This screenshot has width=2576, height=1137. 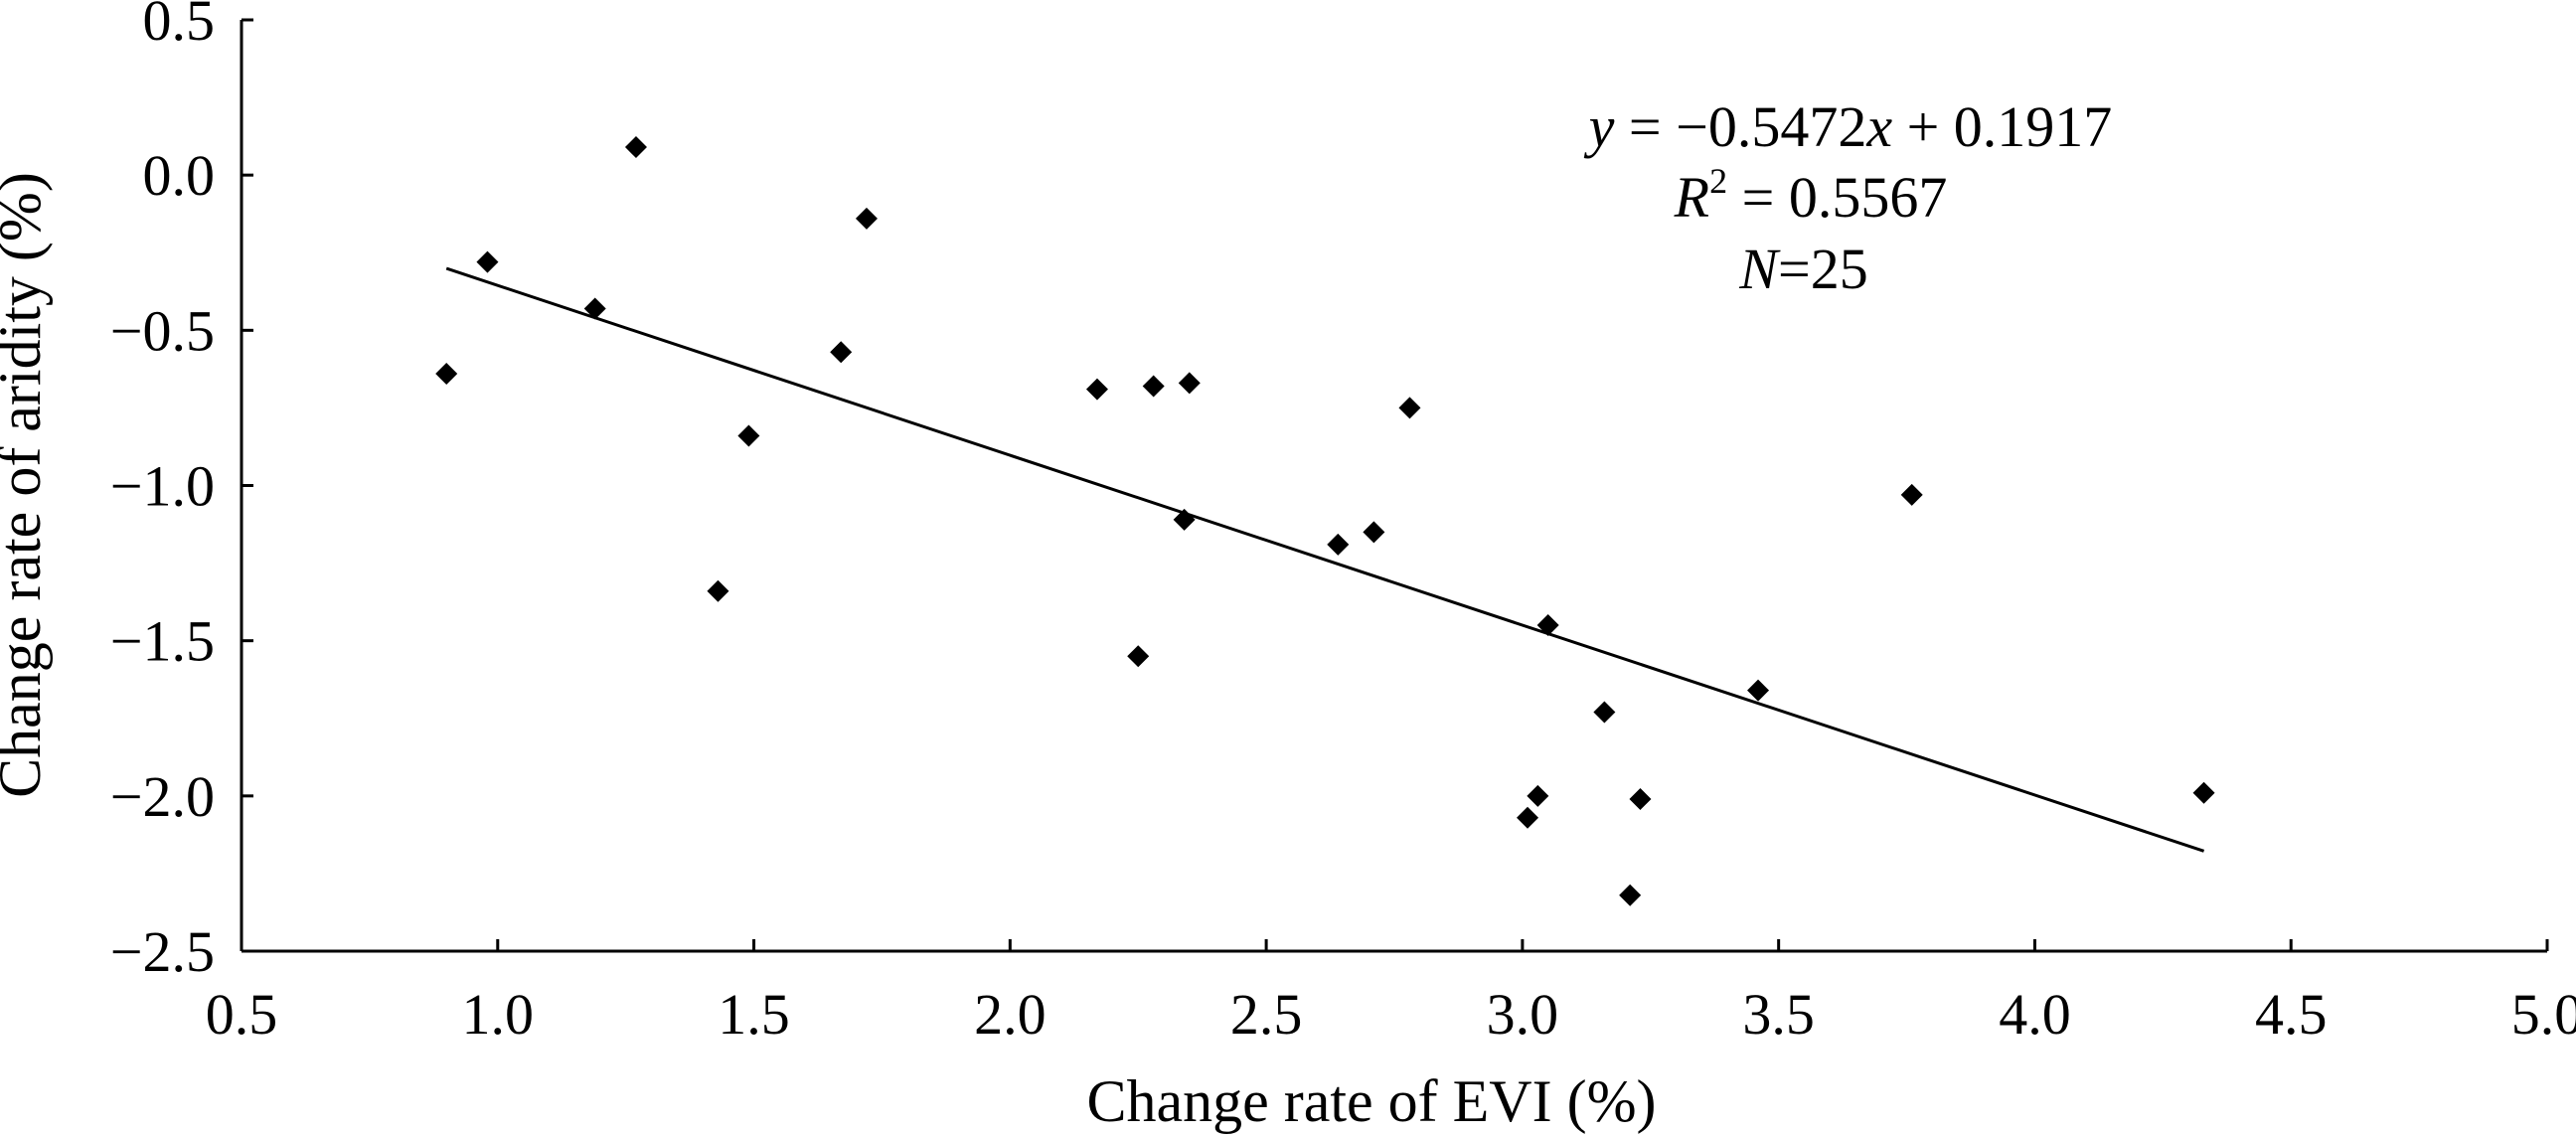 I want to click on x-tick-label: 4.0, so click(x=2035, y=1014).